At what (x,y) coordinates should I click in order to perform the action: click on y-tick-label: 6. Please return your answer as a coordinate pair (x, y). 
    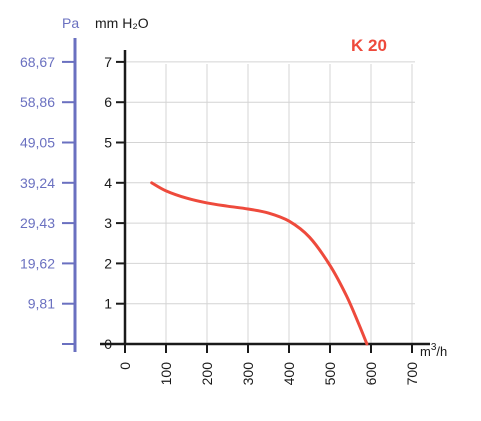
    Looking at the image, I should click on (108, 102).